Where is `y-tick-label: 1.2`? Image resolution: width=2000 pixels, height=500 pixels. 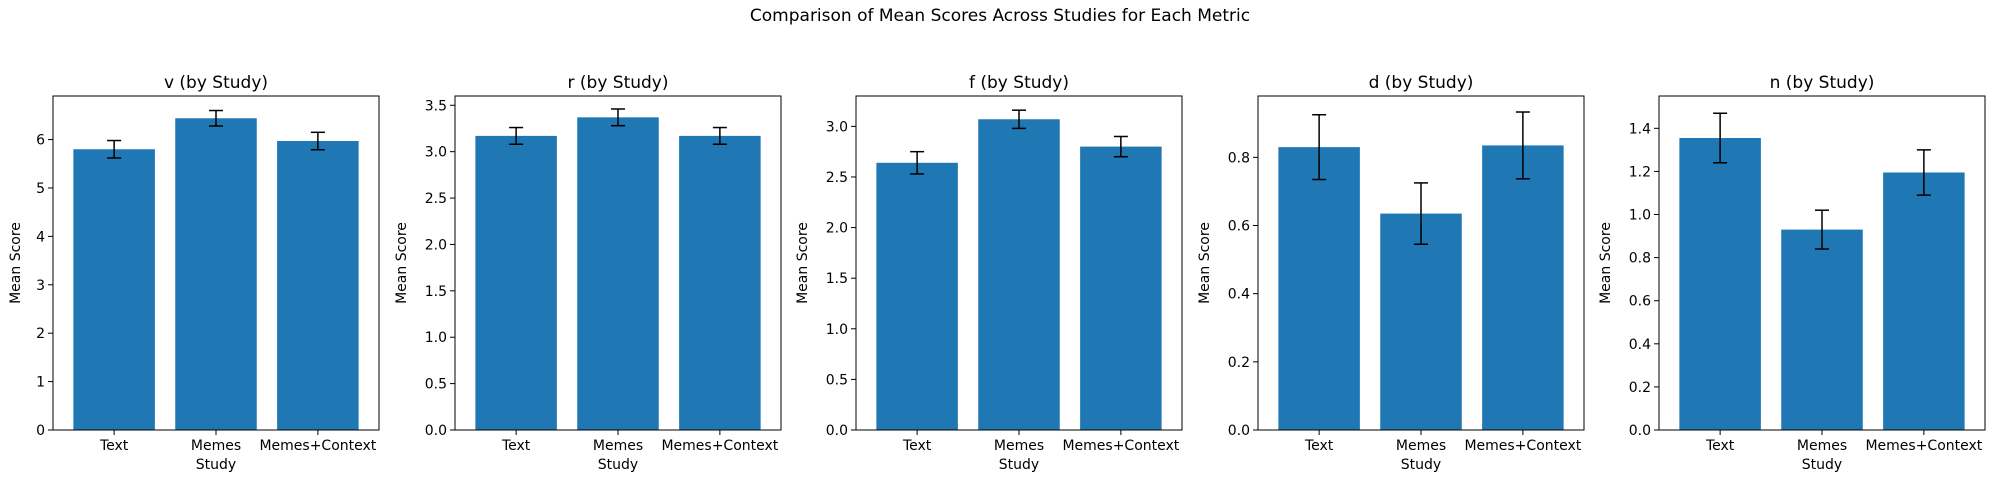
y-tick-label: 1.2 is located at coordinates (1640, 172).